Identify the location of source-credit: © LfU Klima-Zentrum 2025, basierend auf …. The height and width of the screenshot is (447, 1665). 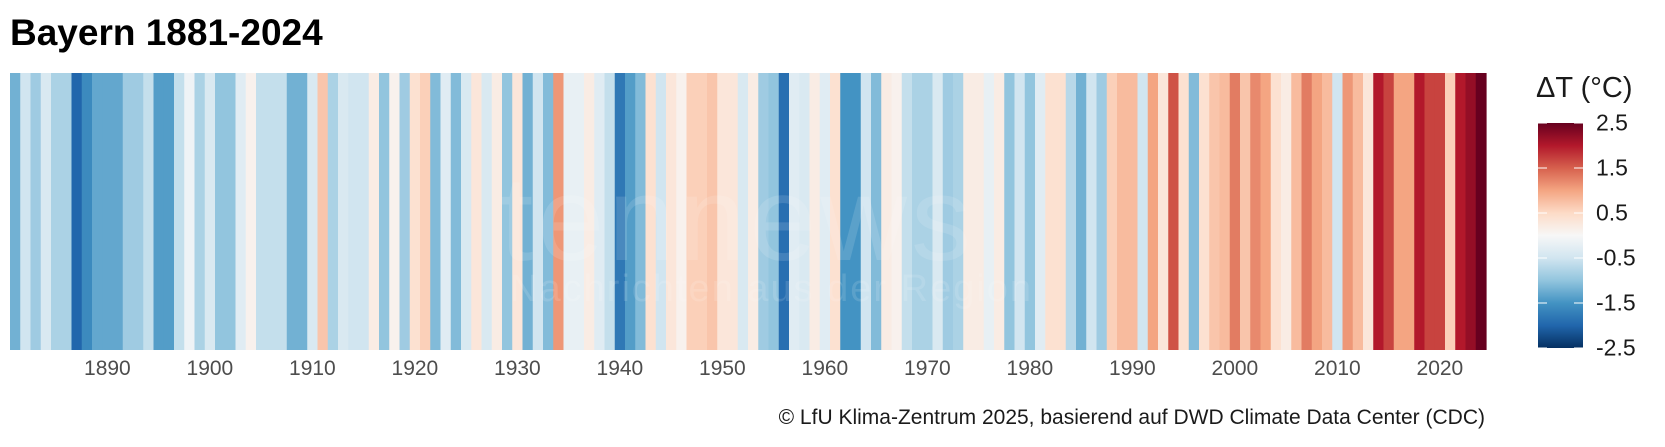
(1131, 417).